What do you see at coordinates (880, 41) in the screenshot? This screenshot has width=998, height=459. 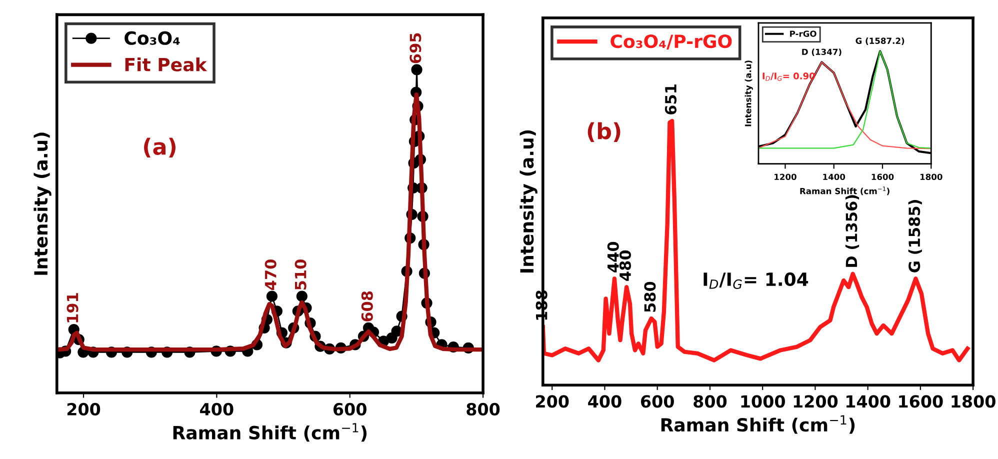 I see `annotation: G (1587.2)` at bounding box center [880, 41].